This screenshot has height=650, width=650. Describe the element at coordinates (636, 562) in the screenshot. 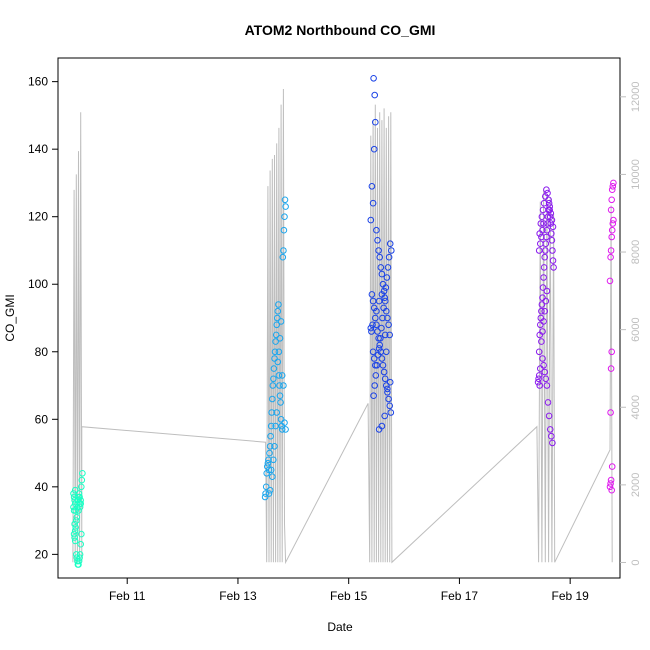

I see `y2-tick-label: 0` at that location.